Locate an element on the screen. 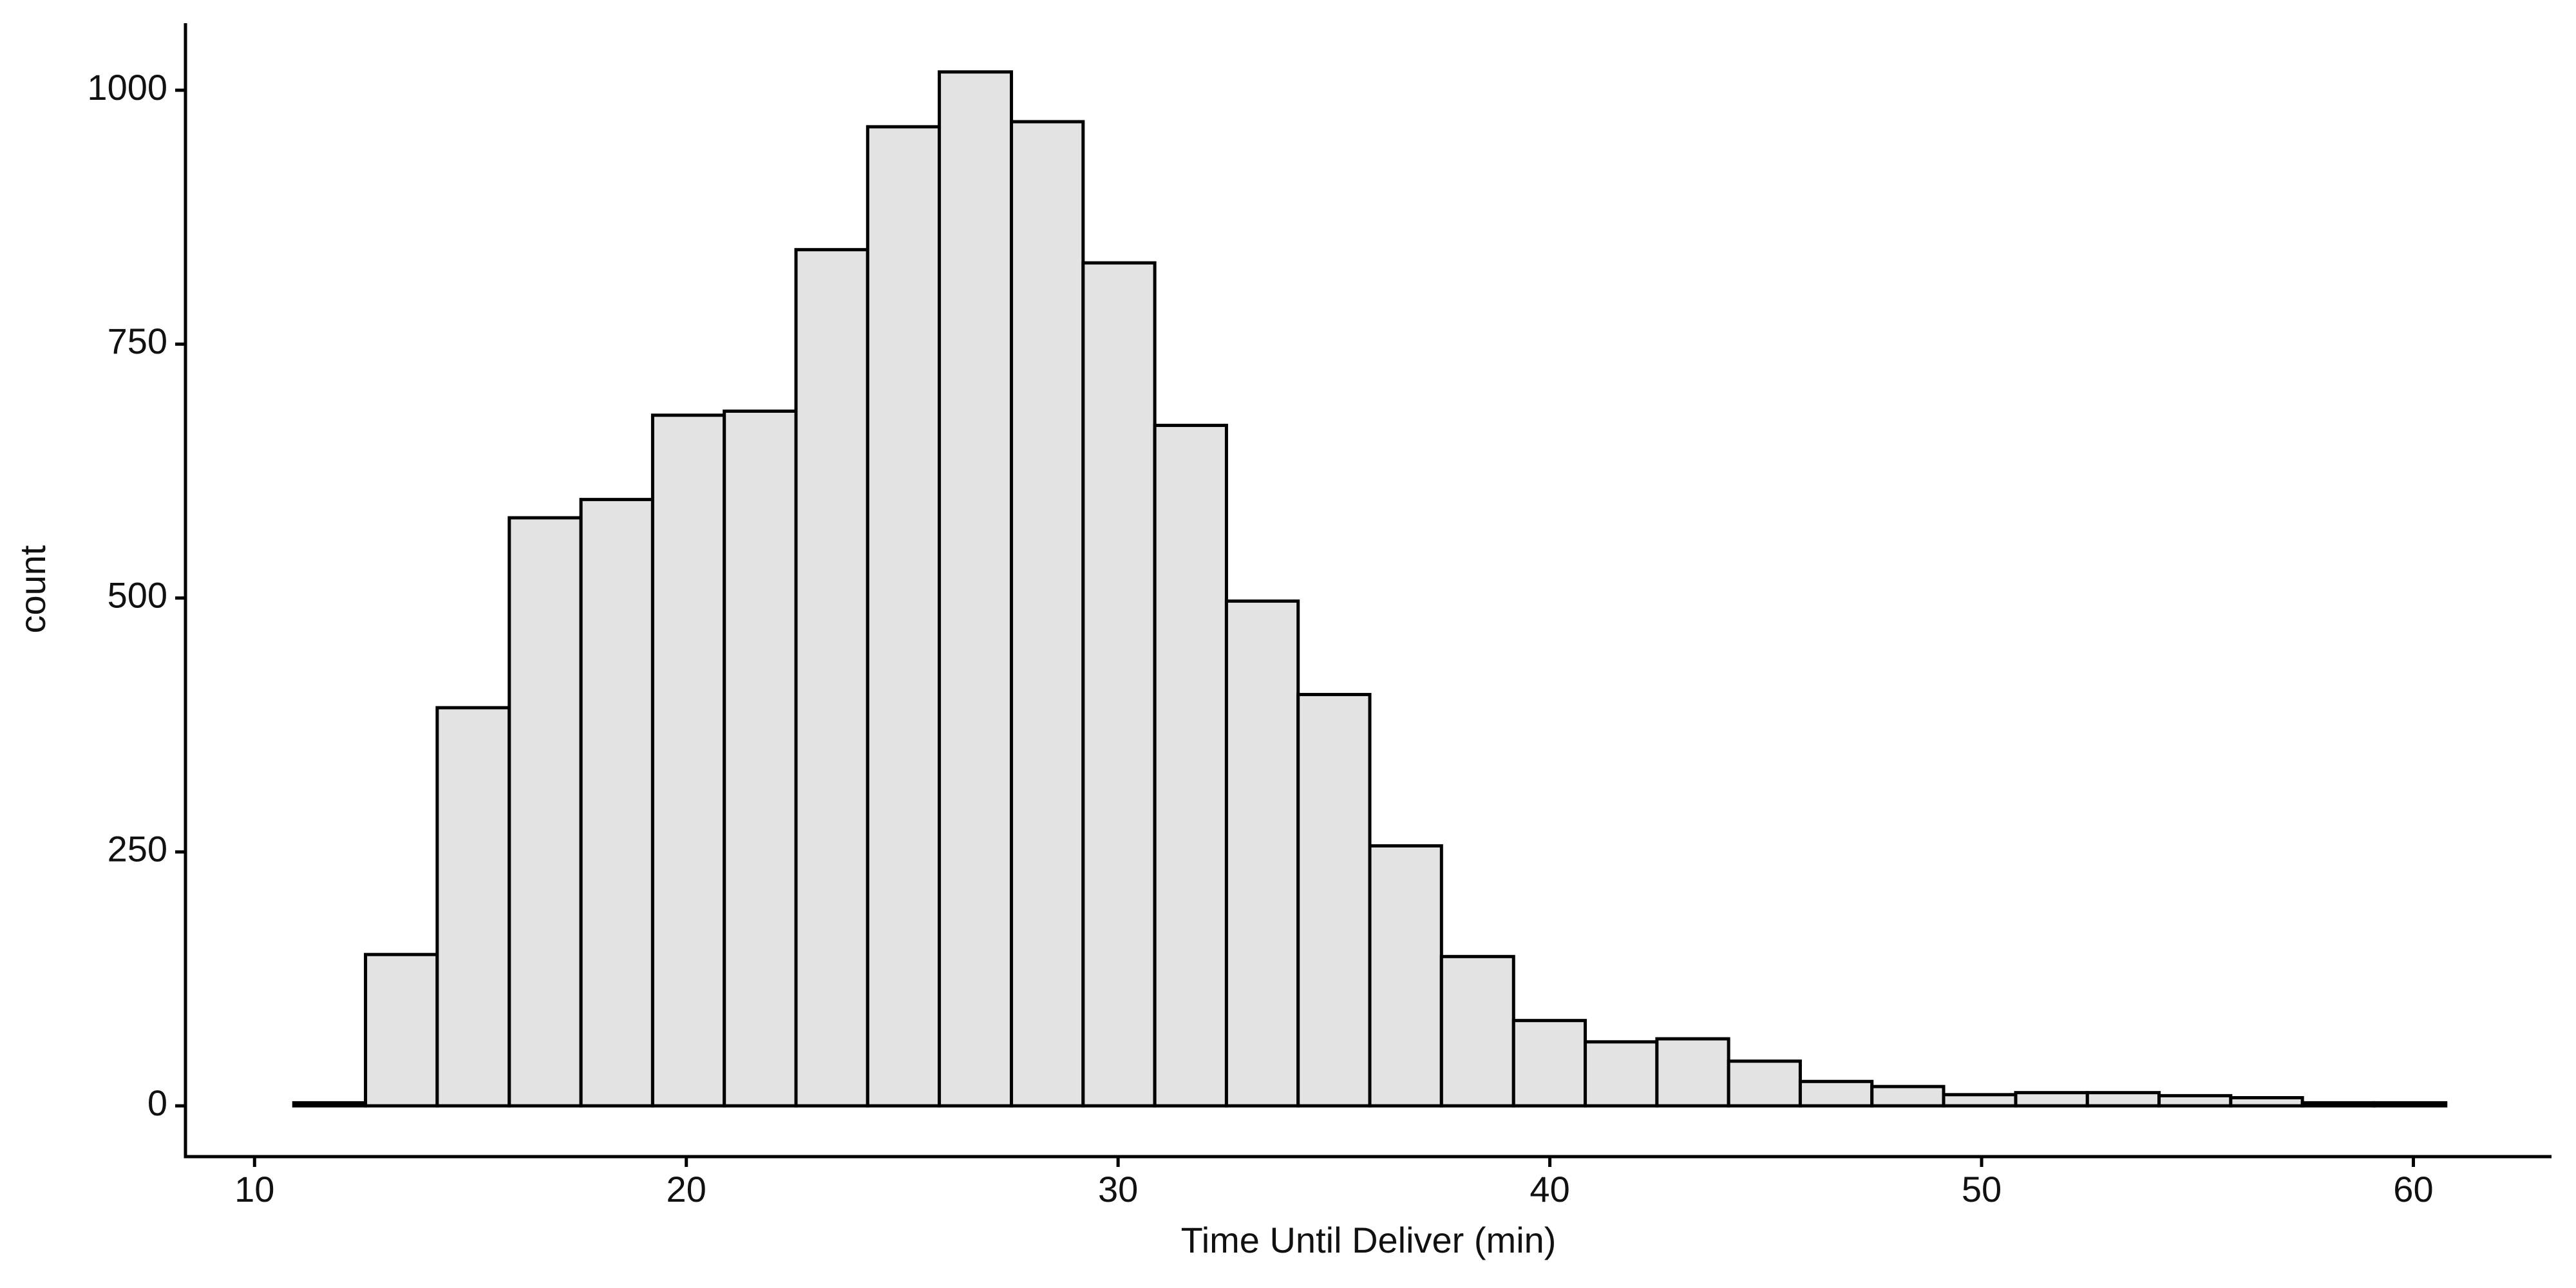 This screenshot has height=1288, width=2576. x-tick-label: 30 is located at coordinates (1118, 1189).